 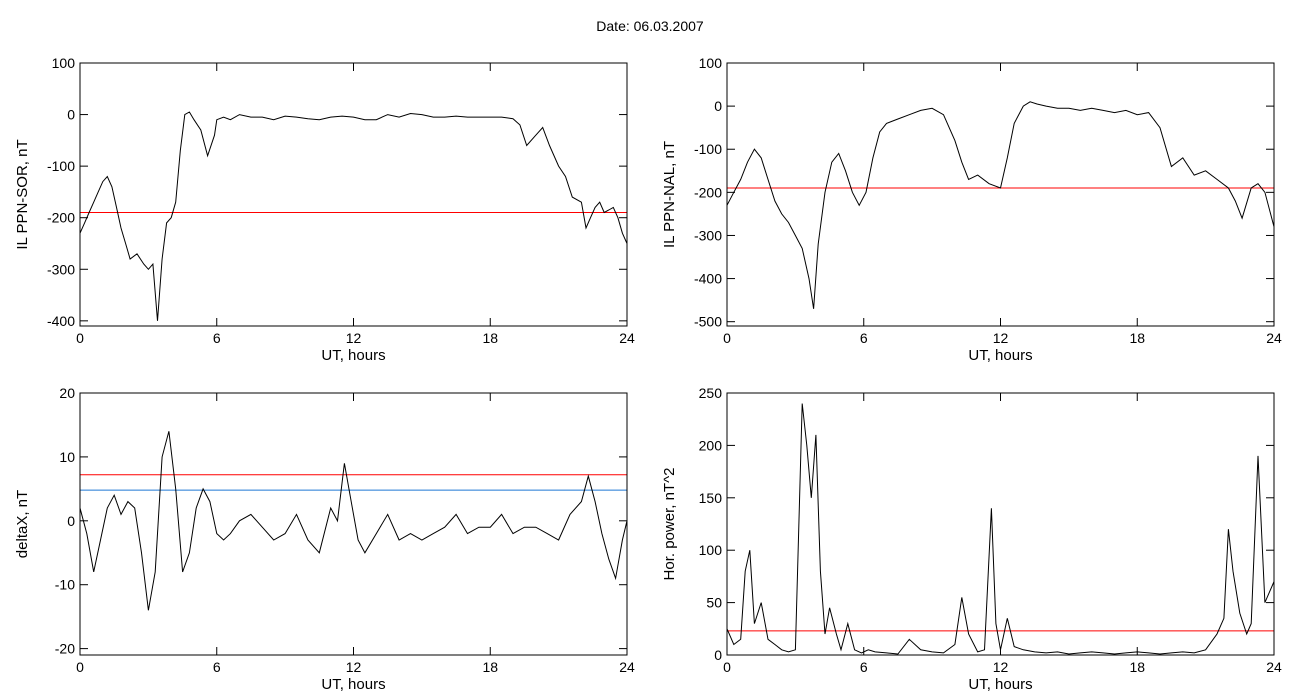 What do you see at coordinates (711, 498) in the screenshot?
I see `y-tick-label: 150` at bounding box center [711, 498].